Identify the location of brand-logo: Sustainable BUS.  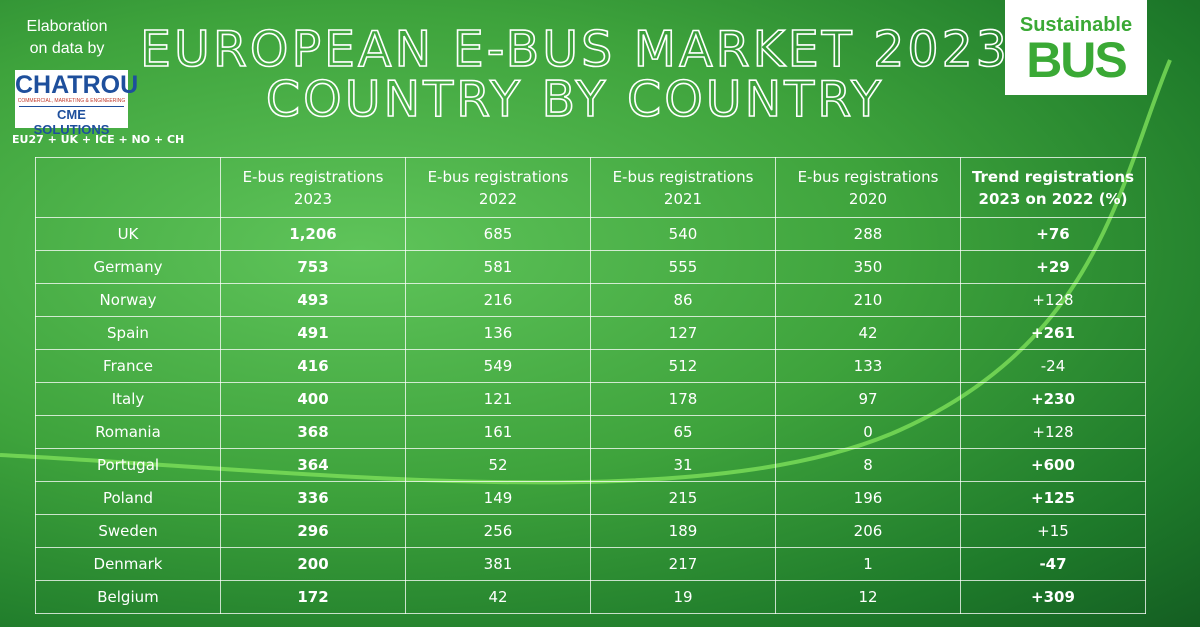
(1076, 47).